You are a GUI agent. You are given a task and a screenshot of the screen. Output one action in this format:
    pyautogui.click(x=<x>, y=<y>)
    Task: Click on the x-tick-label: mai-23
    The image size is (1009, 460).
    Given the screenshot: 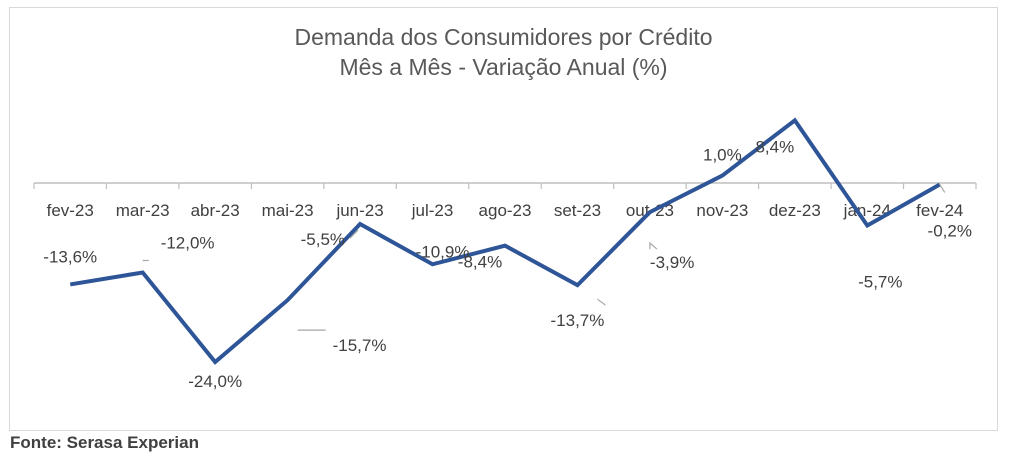 What is the action you would take?
    pyautogui.click(x=288, y=210)
    